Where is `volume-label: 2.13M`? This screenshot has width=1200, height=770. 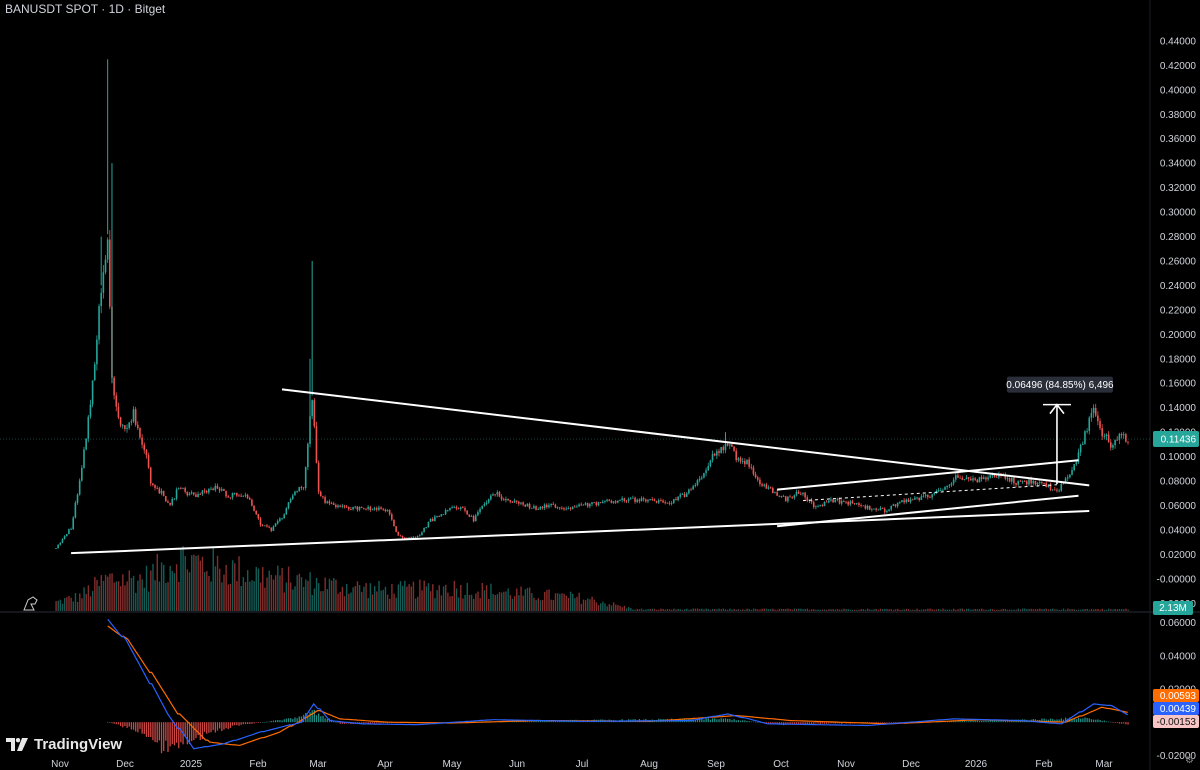 volume-label: 2.13M is located at coordinates (1173, 608).